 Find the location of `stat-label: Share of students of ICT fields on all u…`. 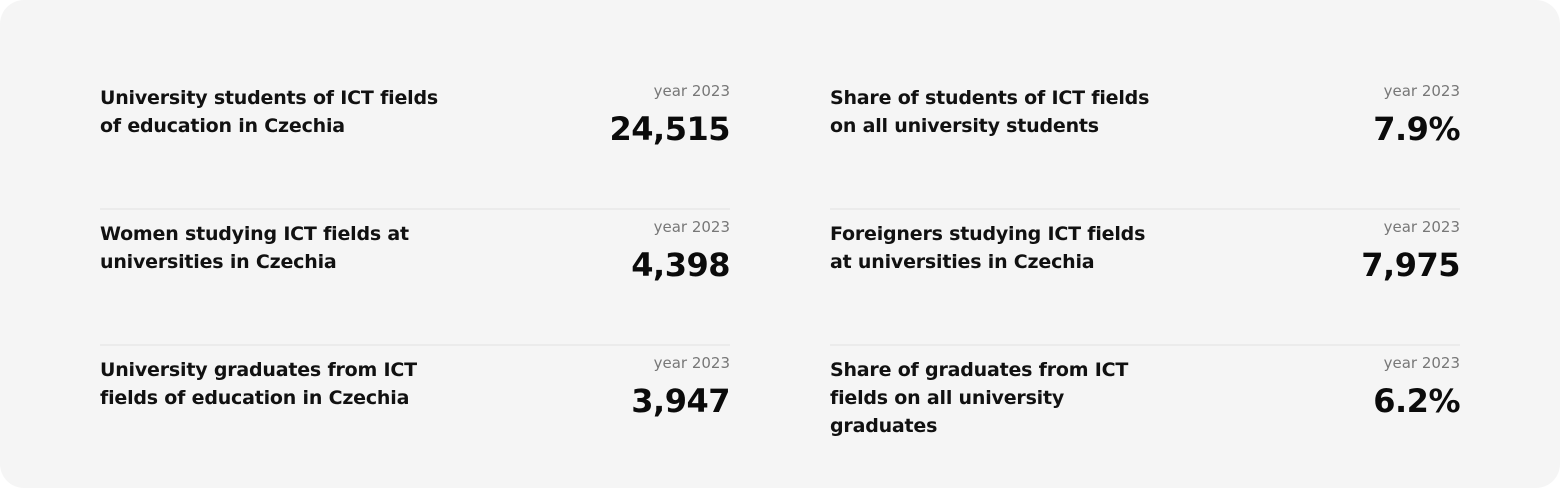

stat-label: Share of students of ICT fields on all u… is located at coordinates (990, 112).